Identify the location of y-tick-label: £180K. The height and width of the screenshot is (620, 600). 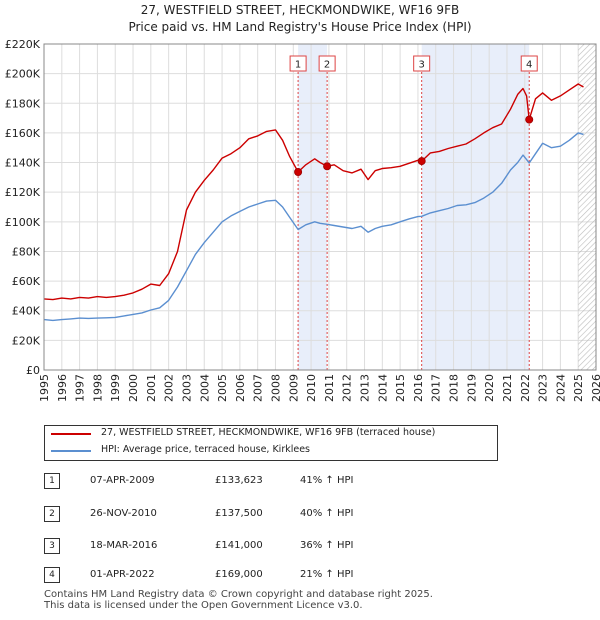
(23, 103).